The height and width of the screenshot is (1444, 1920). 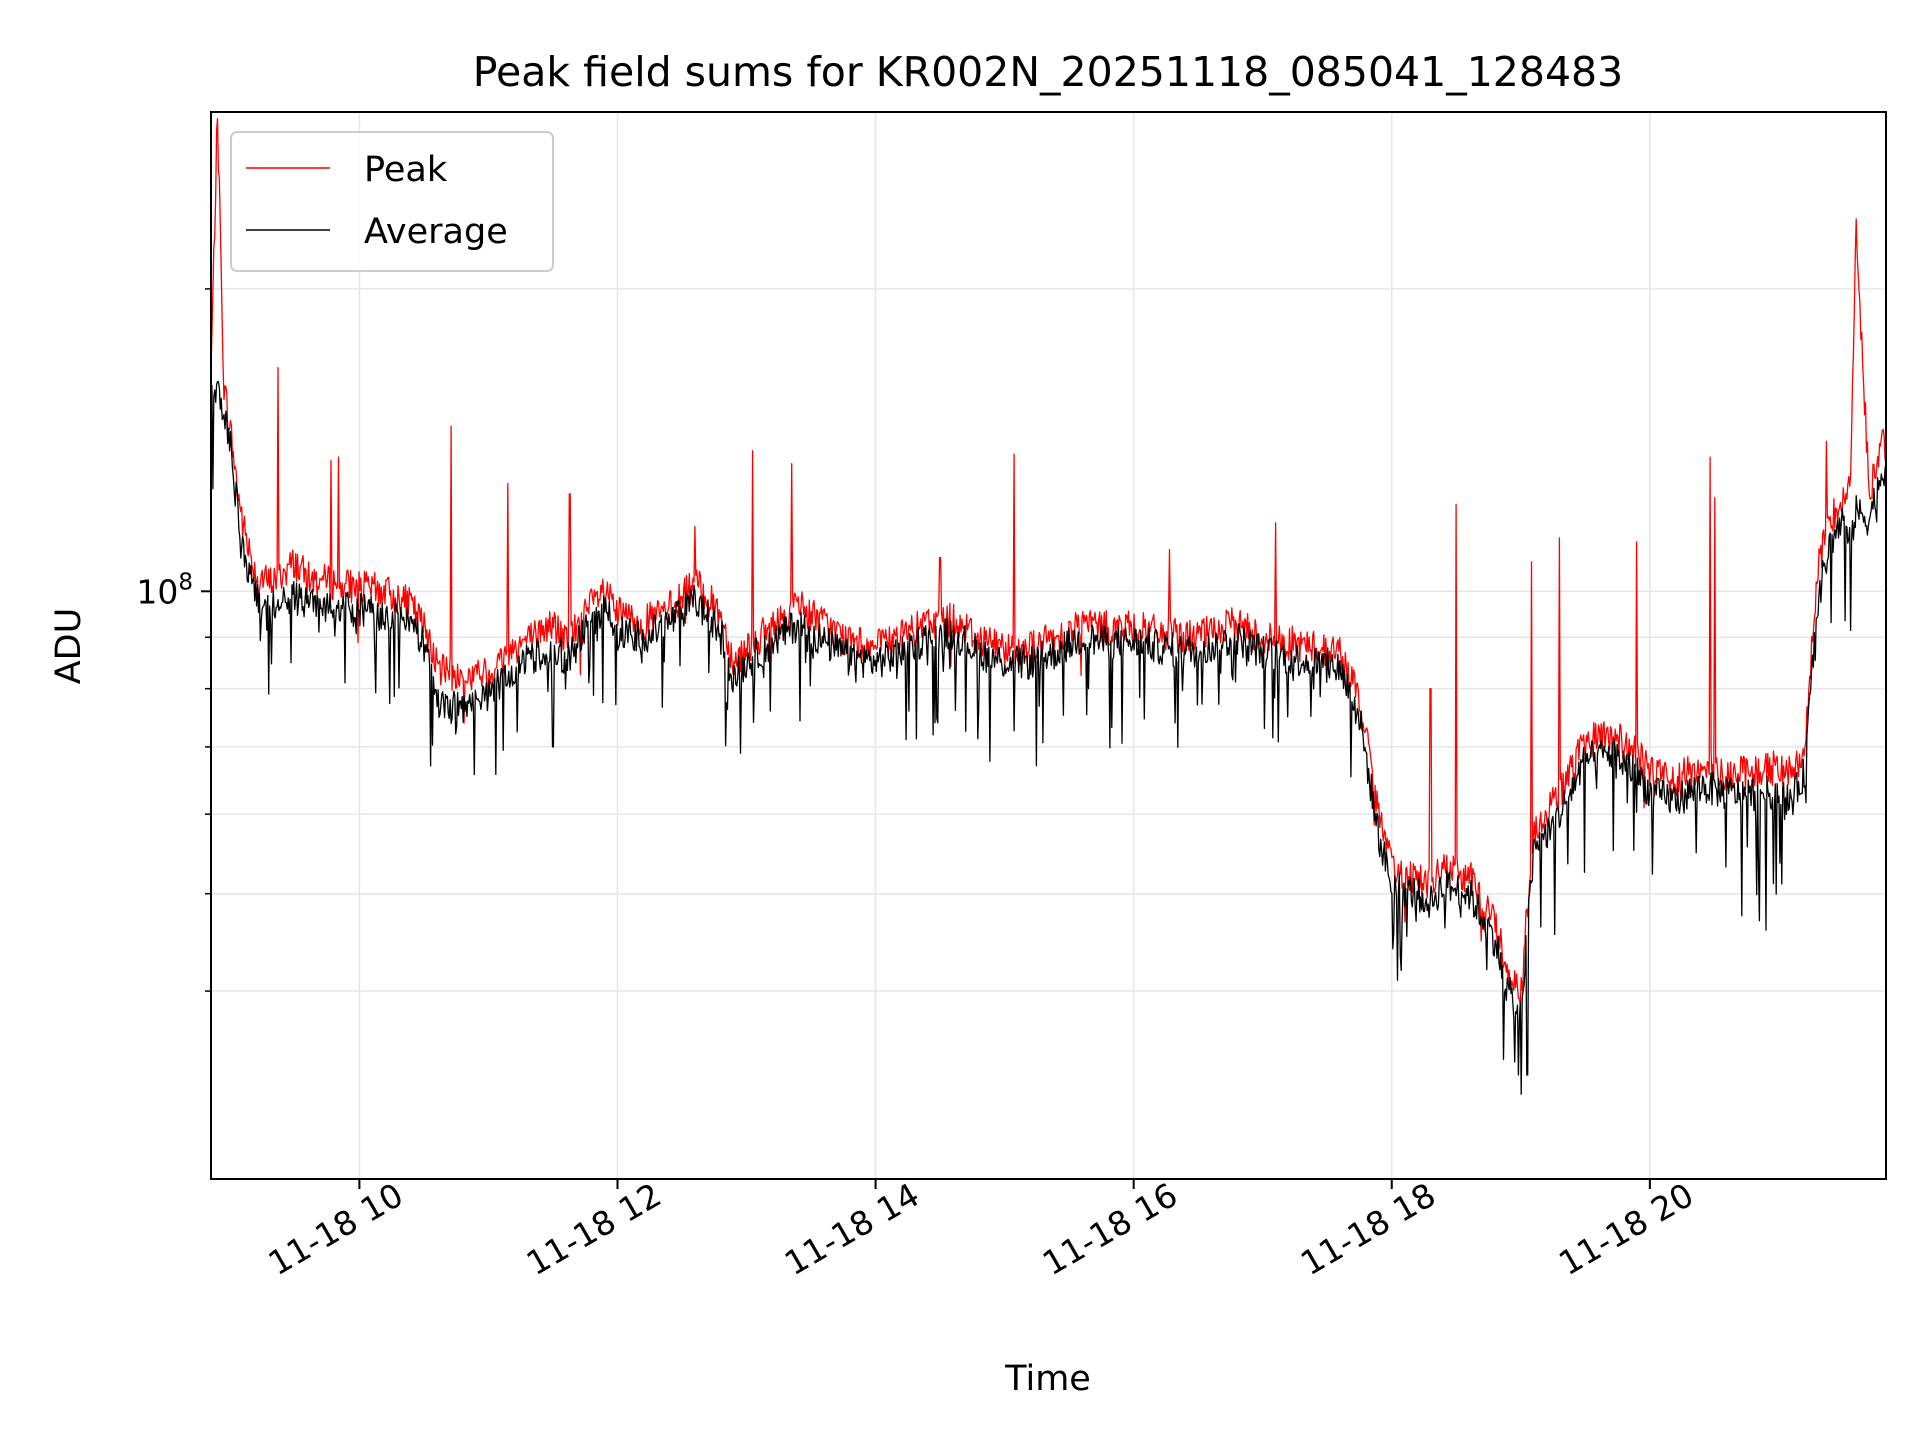 What do you see at coordinates (164, 590) in the screenshot?
I see `y-tick-label: 108` at bounding box center [164, 590].